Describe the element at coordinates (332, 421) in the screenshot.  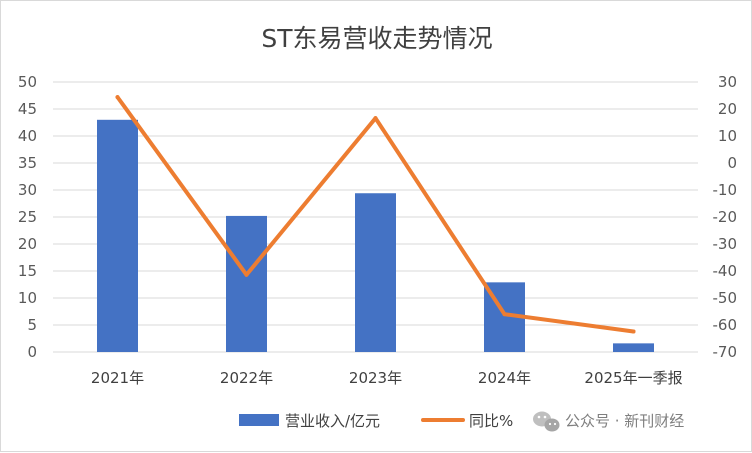
I see `legend-bar-label: 营业收入/亿元` at that location.